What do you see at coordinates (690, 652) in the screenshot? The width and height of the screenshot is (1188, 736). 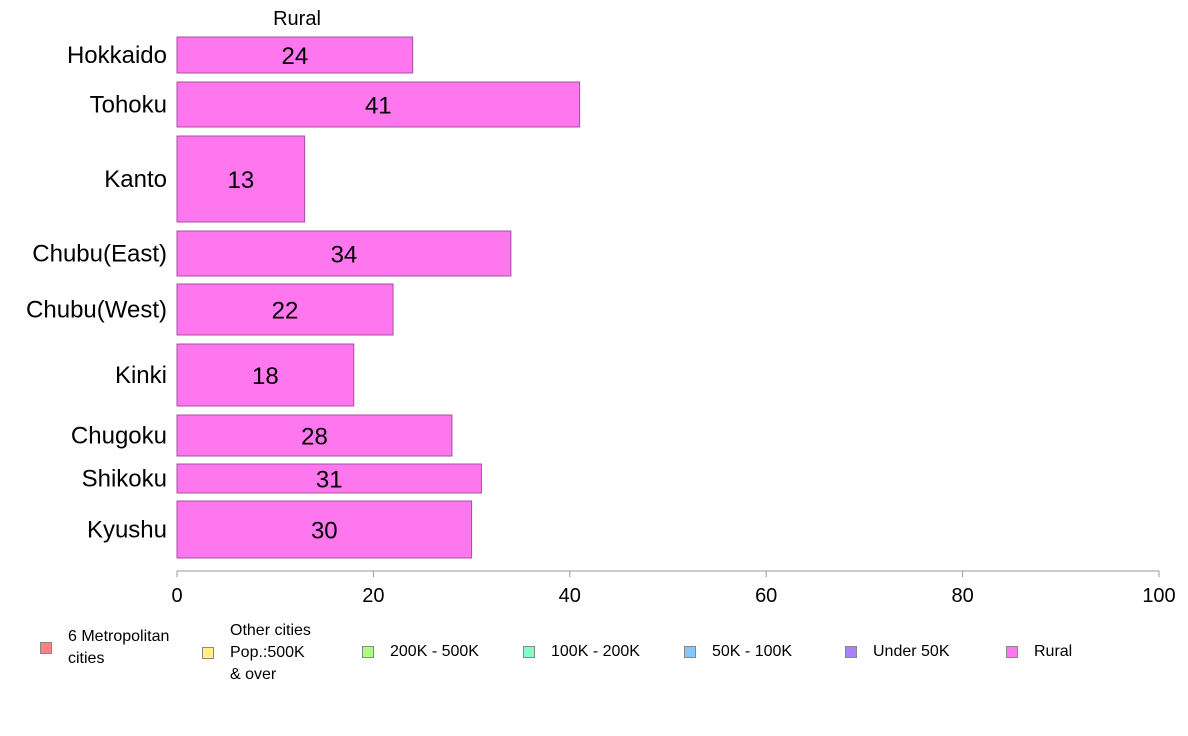 I see `legend-swatch-50k-100k` at bounding box center [690, 652].